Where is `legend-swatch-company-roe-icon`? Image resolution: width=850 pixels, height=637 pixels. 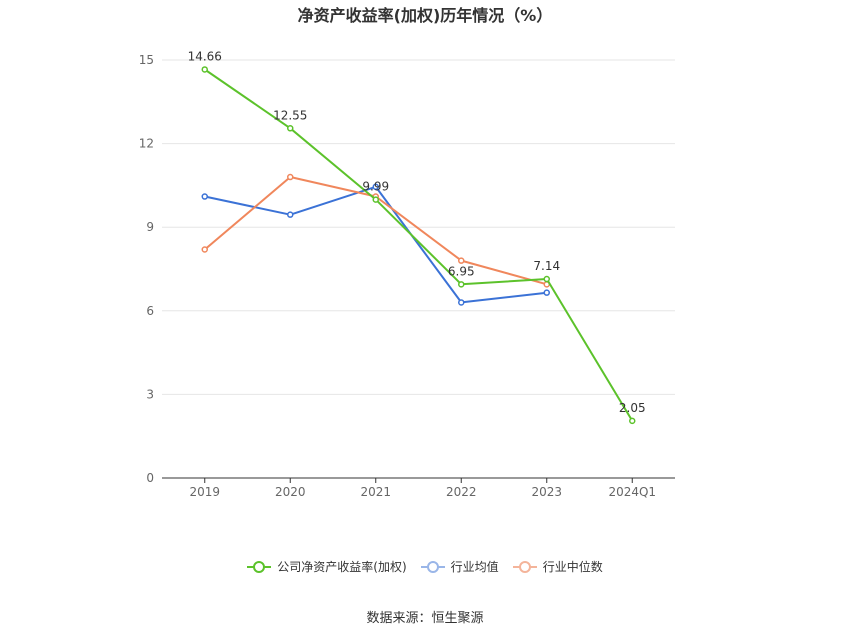
legend-swatch-company-roe-icon is located at coordinates (259, 566).